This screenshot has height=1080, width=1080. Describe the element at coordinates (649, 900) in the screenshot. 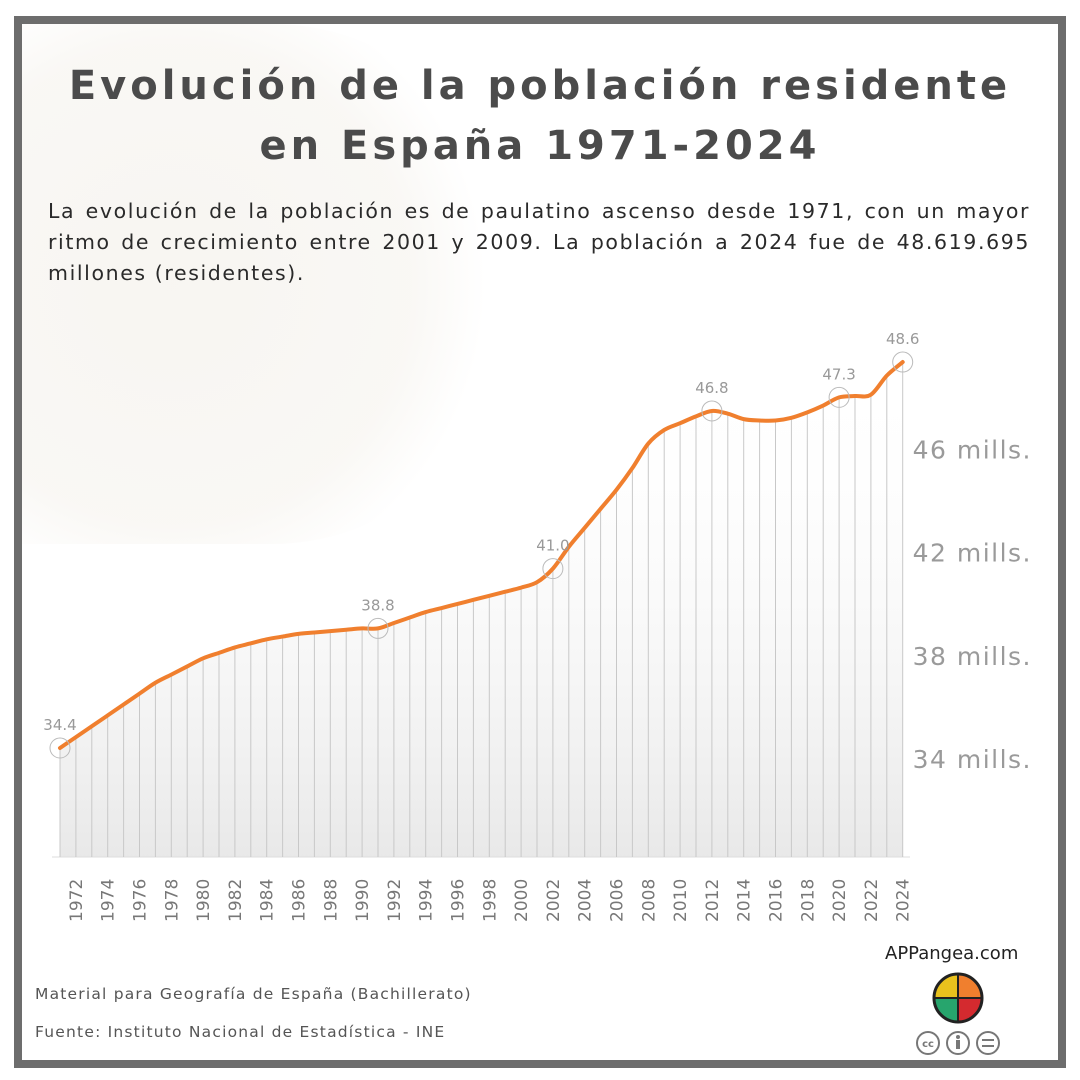

I see `x-tick-label: 2008` at that location.